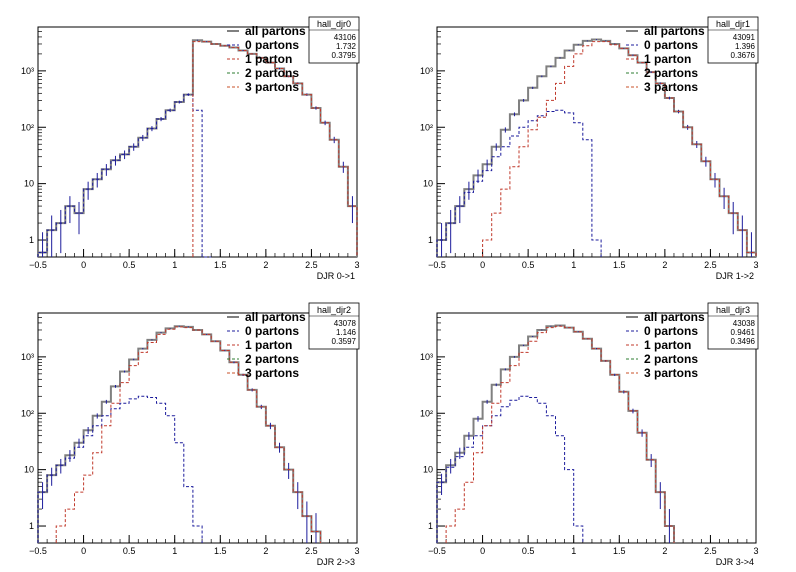 This screenshot has height=572, width=796. I want to click on stats-box-title: hall_djr0, so click(334, 24).